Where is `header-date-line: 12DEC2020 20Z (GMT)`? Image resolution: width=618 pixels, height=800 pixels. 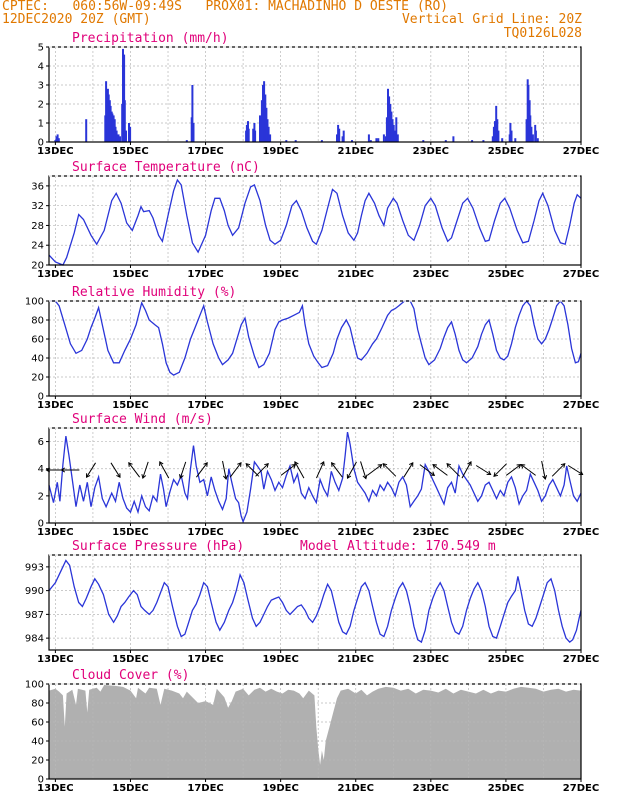 header-date-line: 12DEC2020 20Z (GMT) is located at coordinates (76, 19).